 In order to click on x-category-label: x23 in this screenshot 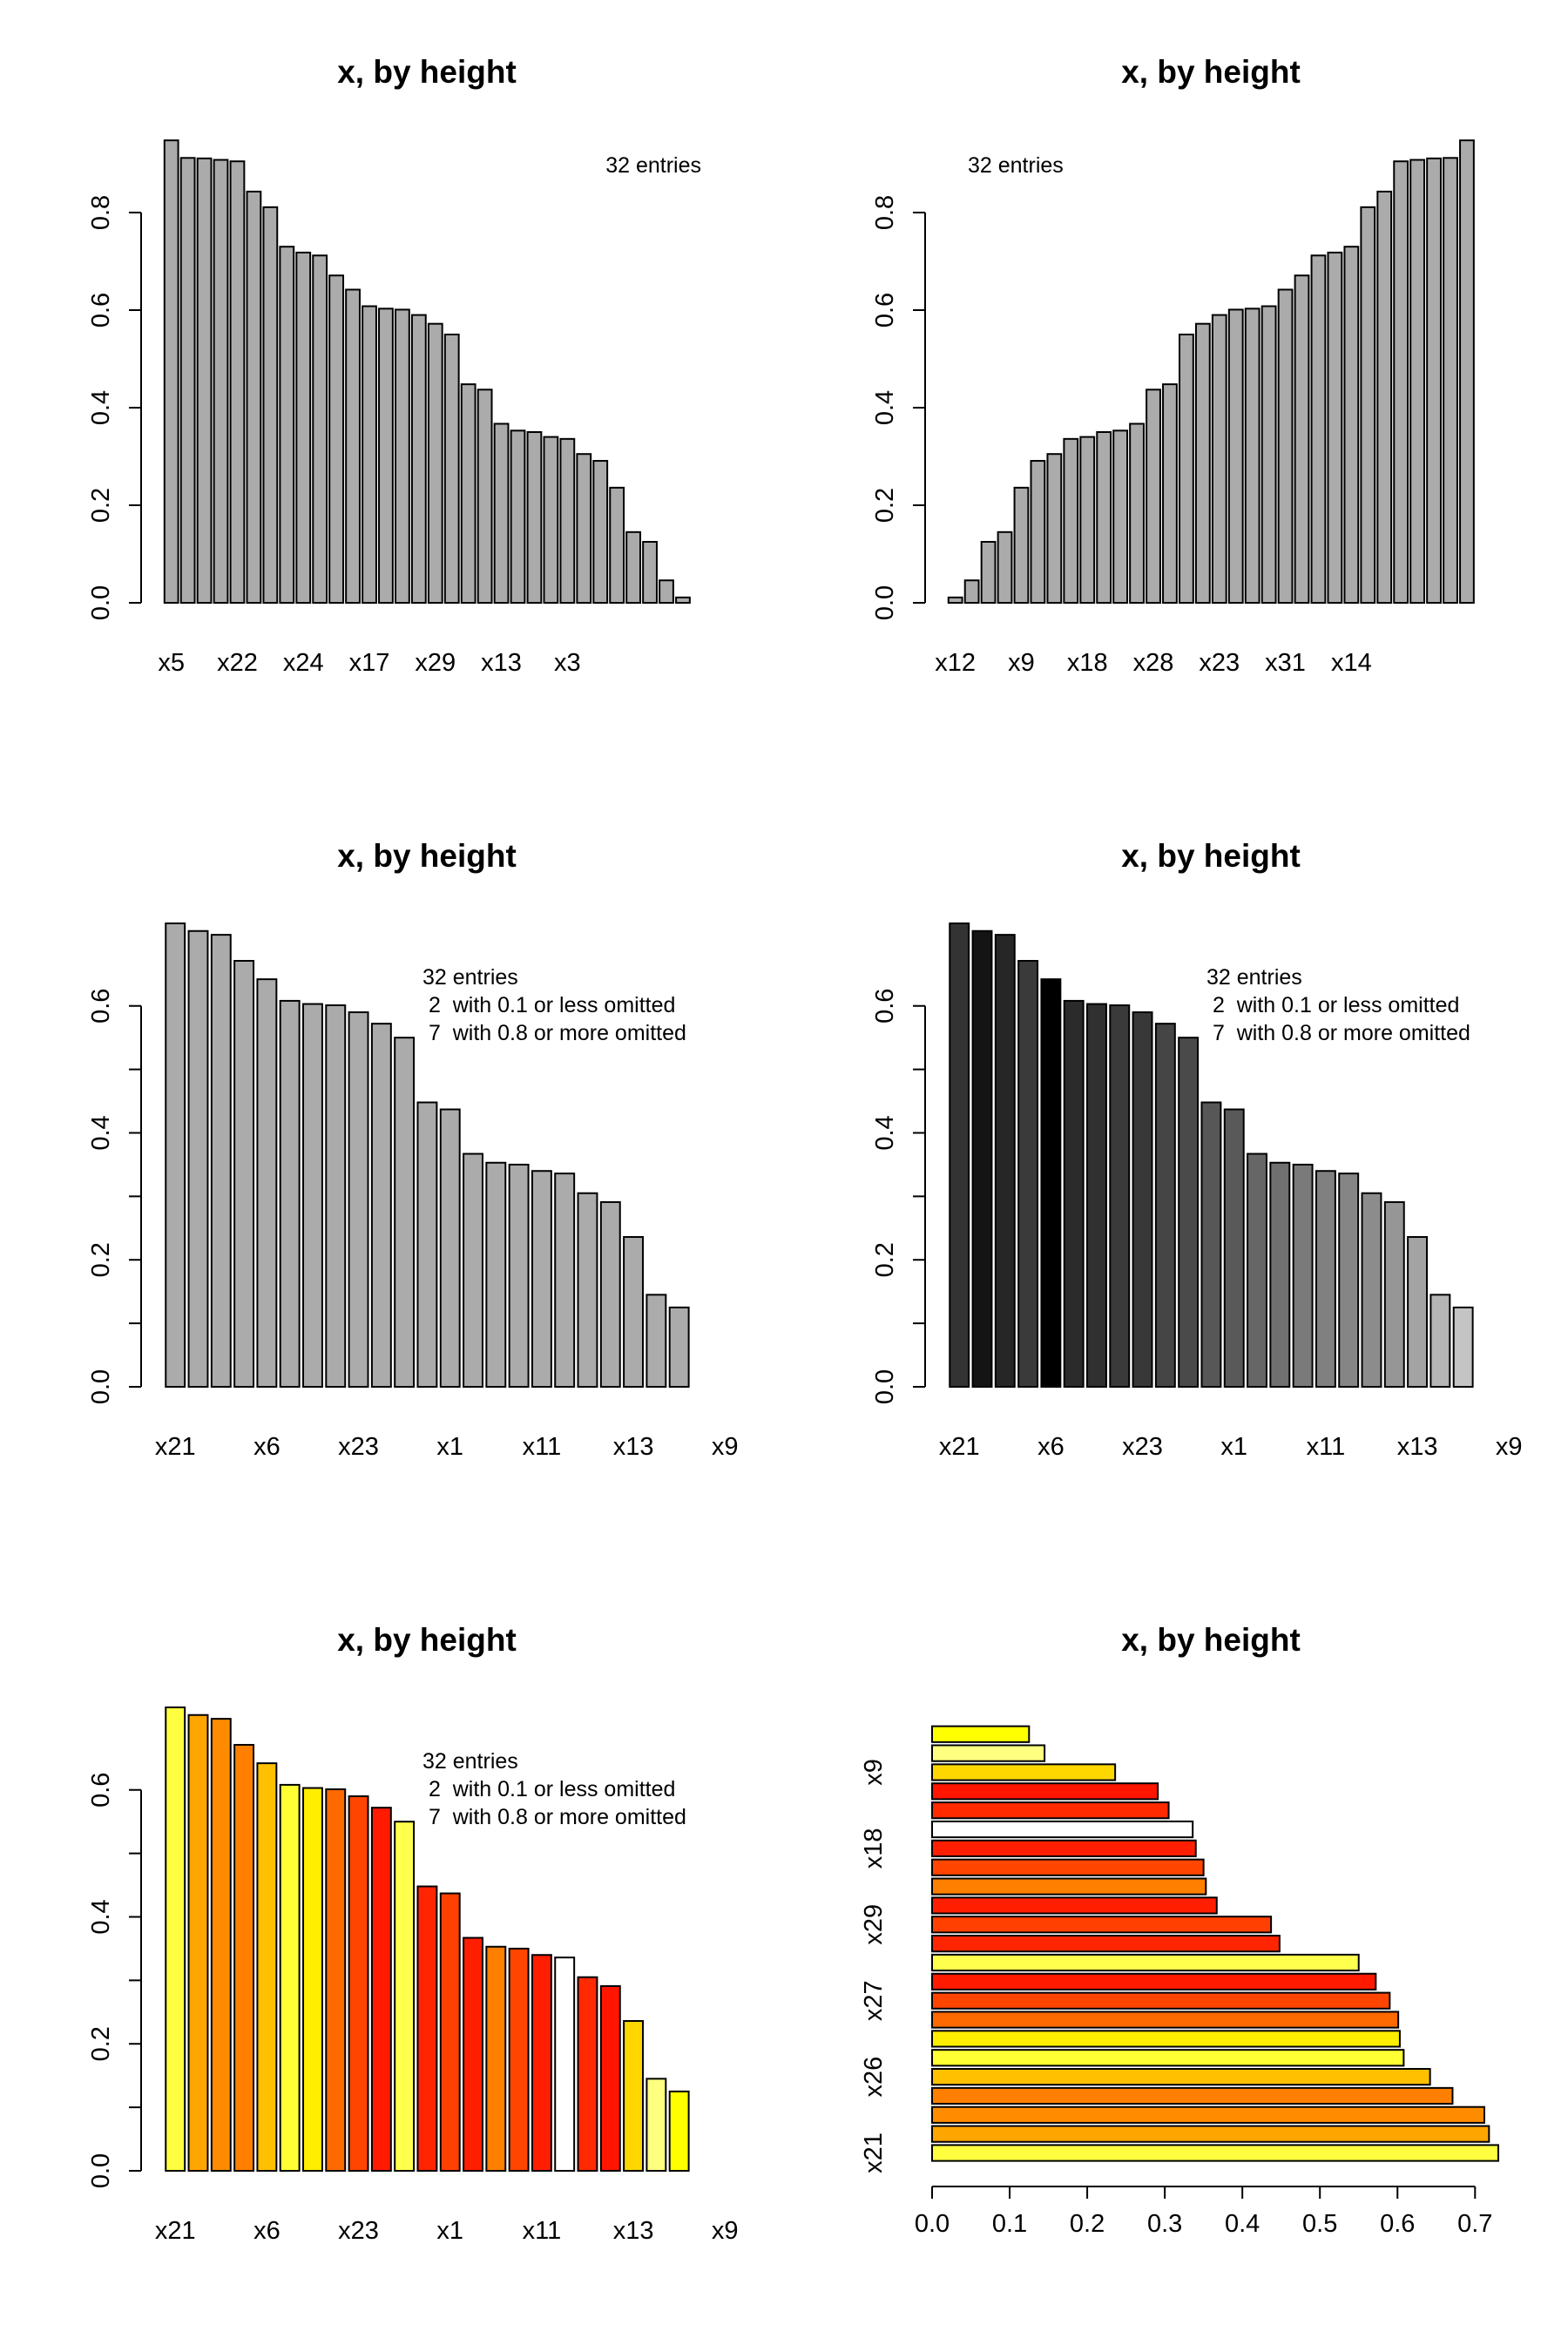, I will do `click(358, 1447)`.